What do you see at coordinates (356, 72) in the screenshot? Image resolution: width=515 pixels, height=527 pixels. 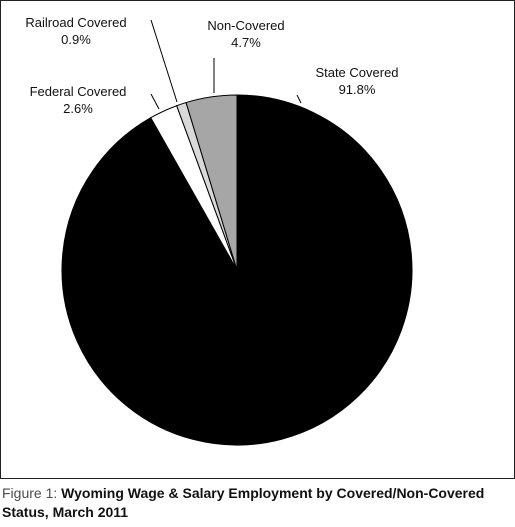 I see `slice-label: State Covered` at bounding box center [356, 72].